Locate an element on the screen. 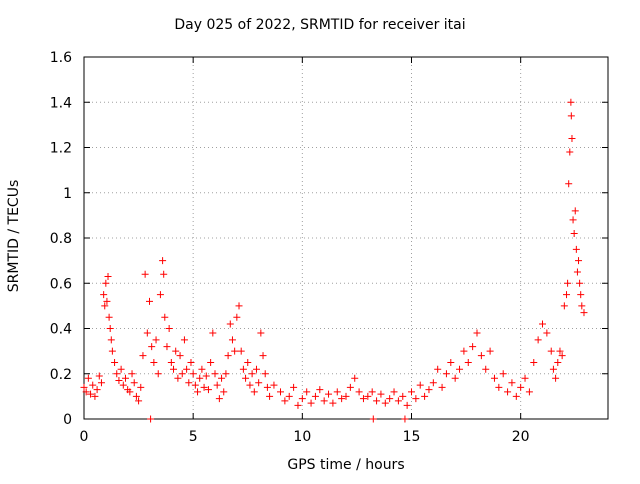  x-tick-label: 0 is located at coordinates (84, 437).